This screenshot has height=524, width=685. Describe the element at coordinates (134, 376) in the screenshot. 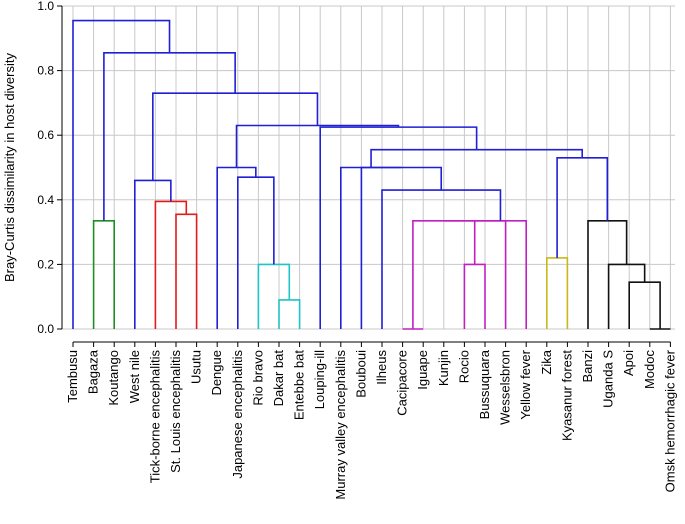

I see `leaf-label: West nile` at that location.